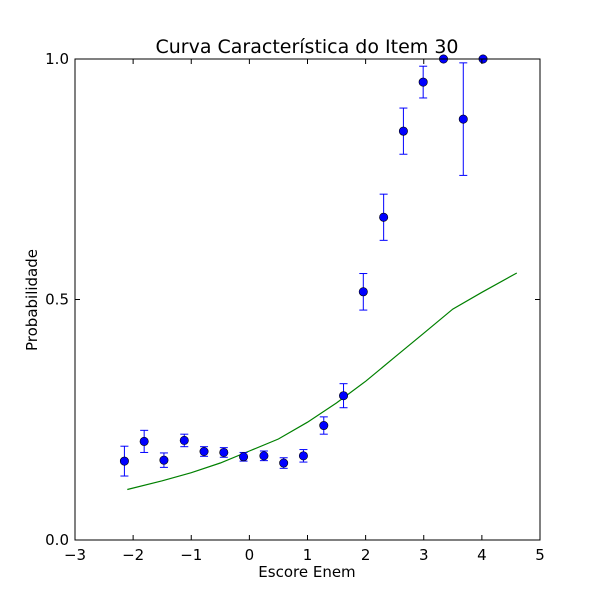 Image resolution: width=600 pixels, height=600 pixels. What do you see at coordinates (250, 555) in the screenshot?
I see `x-tick-label: 0` at bounding box center [250, 555].